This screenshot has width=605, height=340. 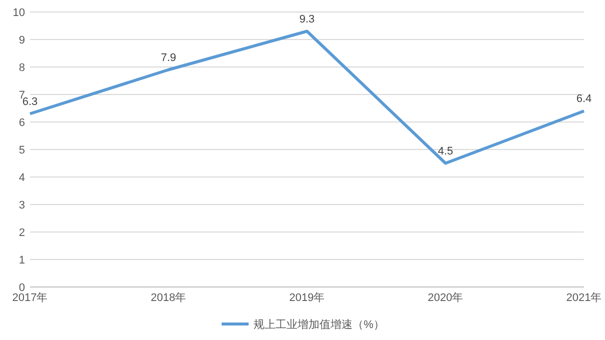 I want to click on data-label: 9.3, so click(x=307, y=19).